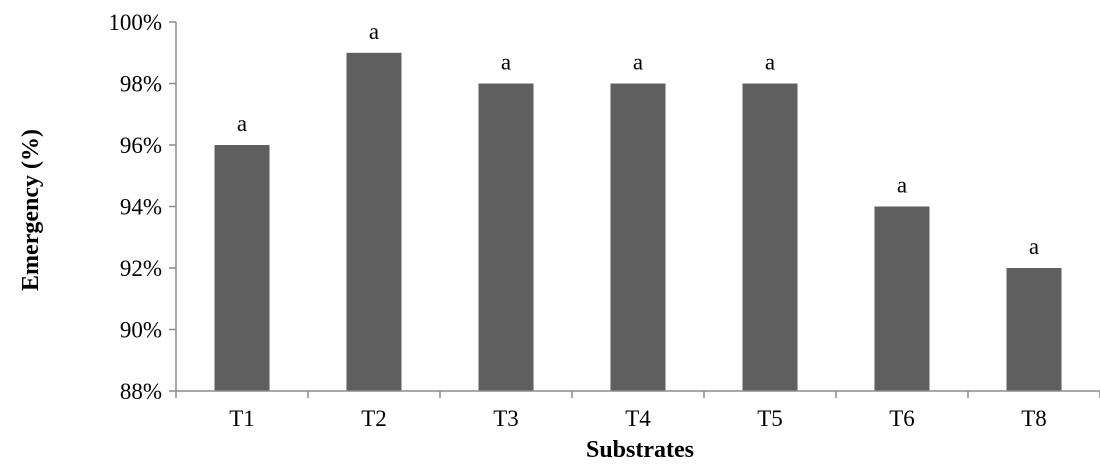 This screenshot has width=1100, height=465. What do you see at coordinates (638, 237) in the screenshot?
I see `bar-t4` at bounding box center [638, 237].